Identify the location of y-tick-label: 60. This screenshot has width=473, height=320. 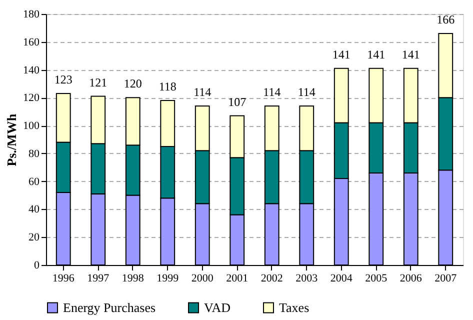
(34, 182).